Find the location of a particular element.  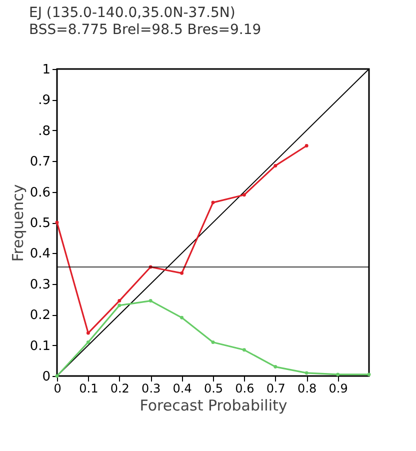

y-tick-label: 0.2 is located at coordinates (40, 316).